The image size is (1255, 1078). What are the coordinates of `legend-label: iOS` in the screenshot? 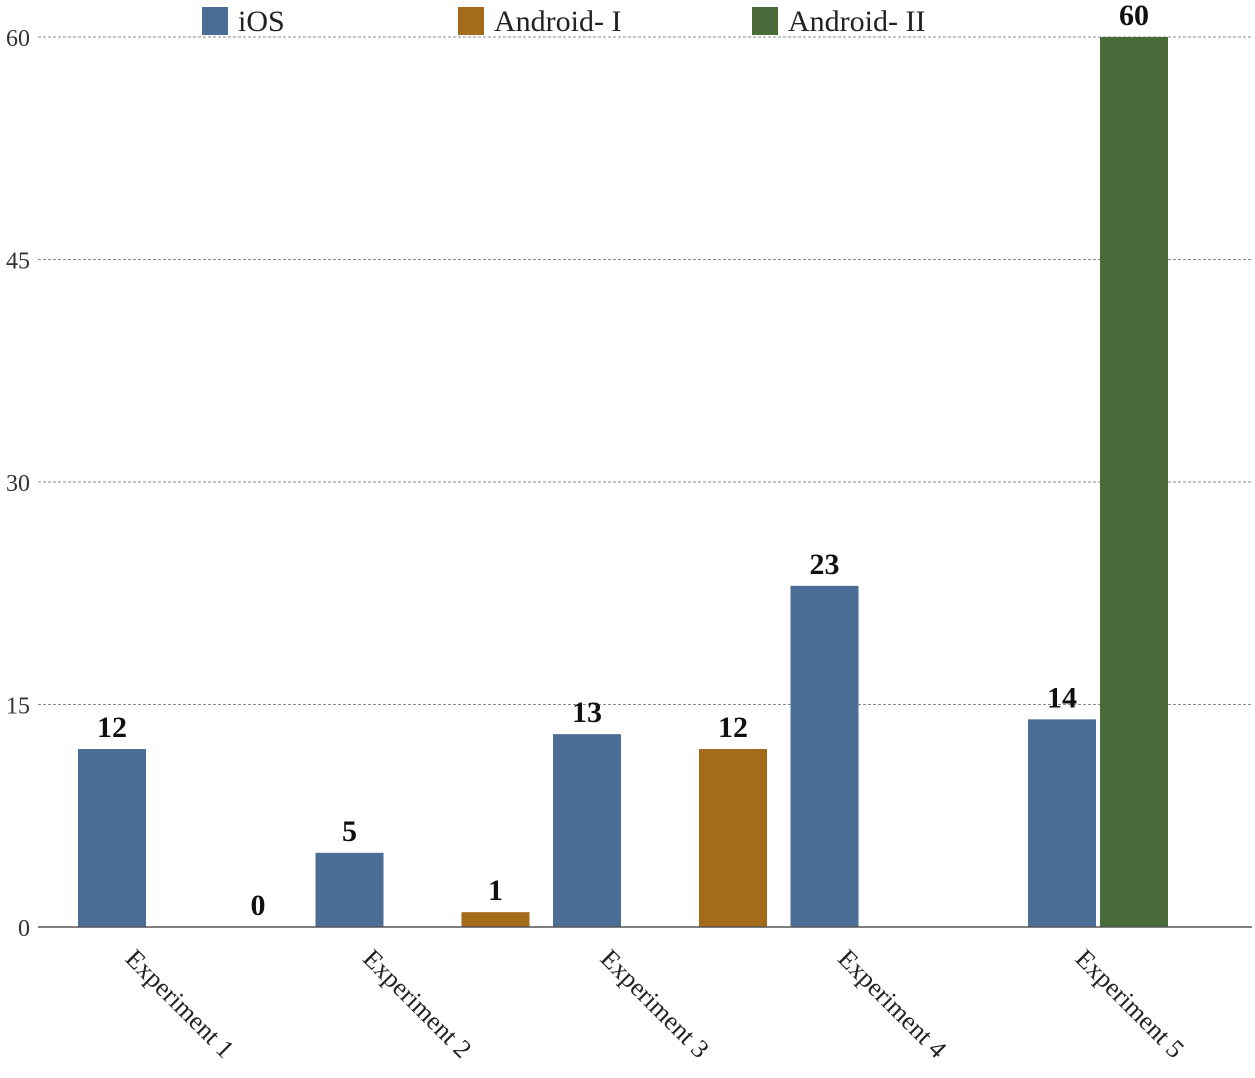 It's located at (261, 21).